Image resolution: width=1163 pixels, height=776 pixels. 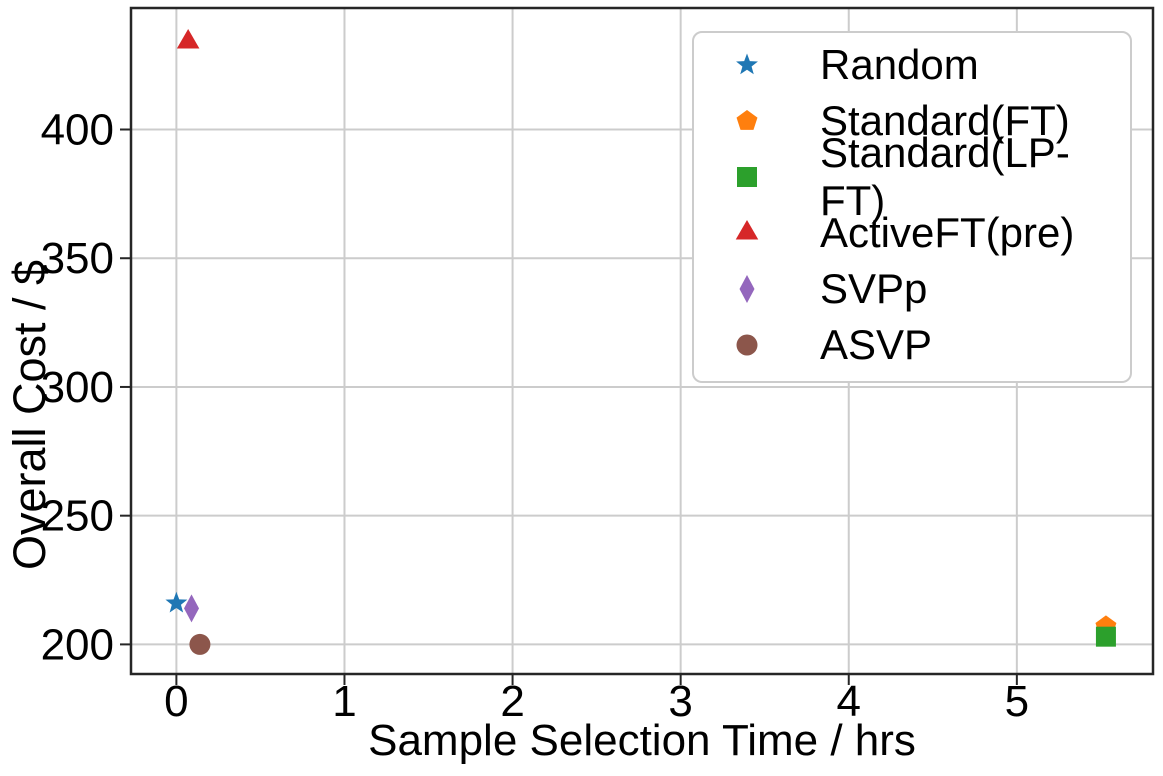 I want to click on triangle-icon, so click(x=747, y=230).